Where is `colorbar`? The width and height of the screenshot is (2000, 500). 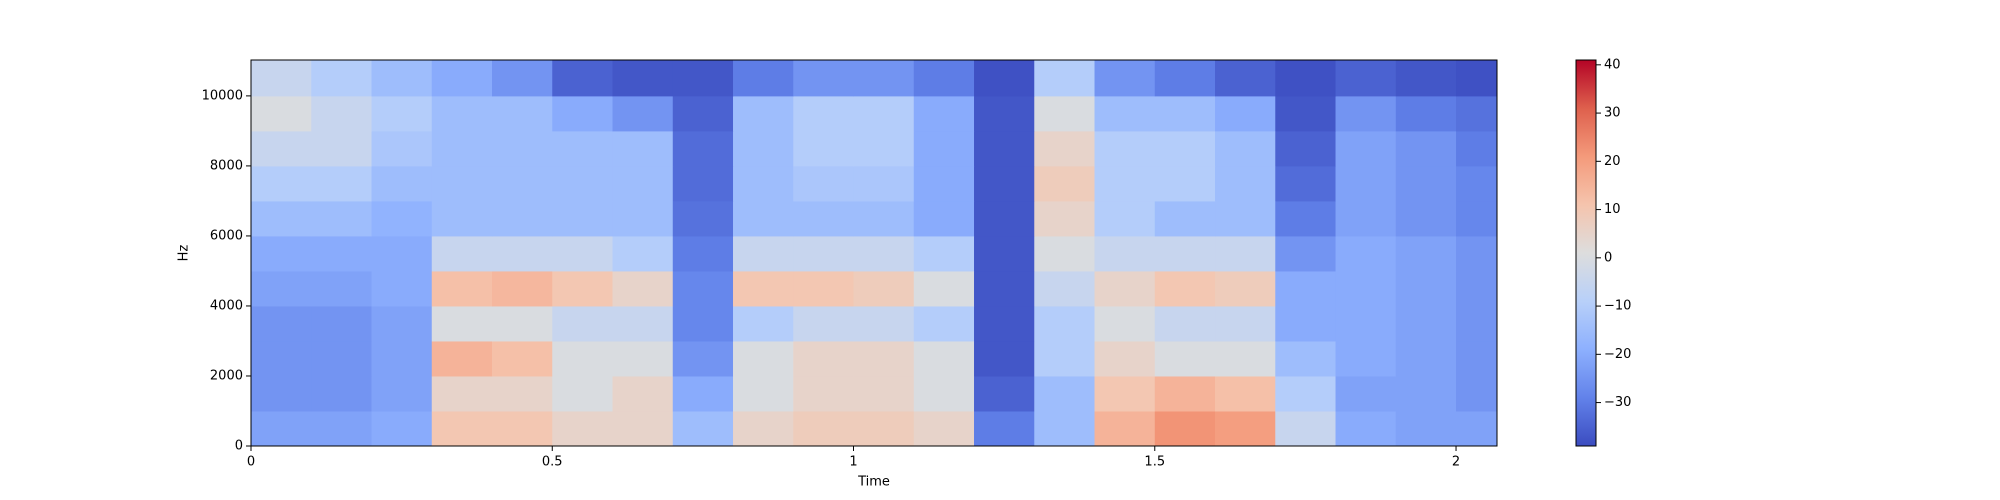 colorbar is located at coordinates (1586, 253).